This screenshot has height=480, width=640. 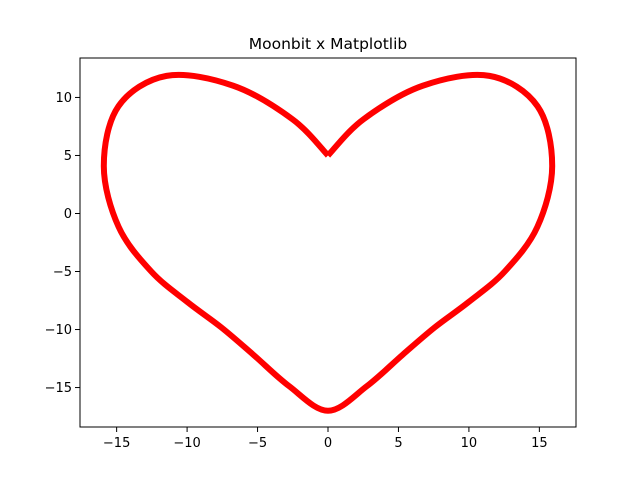 What do you see at coordinates (328, 44) in the screenshot?
I see `chart-title: Moonbit x Matplotlib` at bounding box center [328, 44].